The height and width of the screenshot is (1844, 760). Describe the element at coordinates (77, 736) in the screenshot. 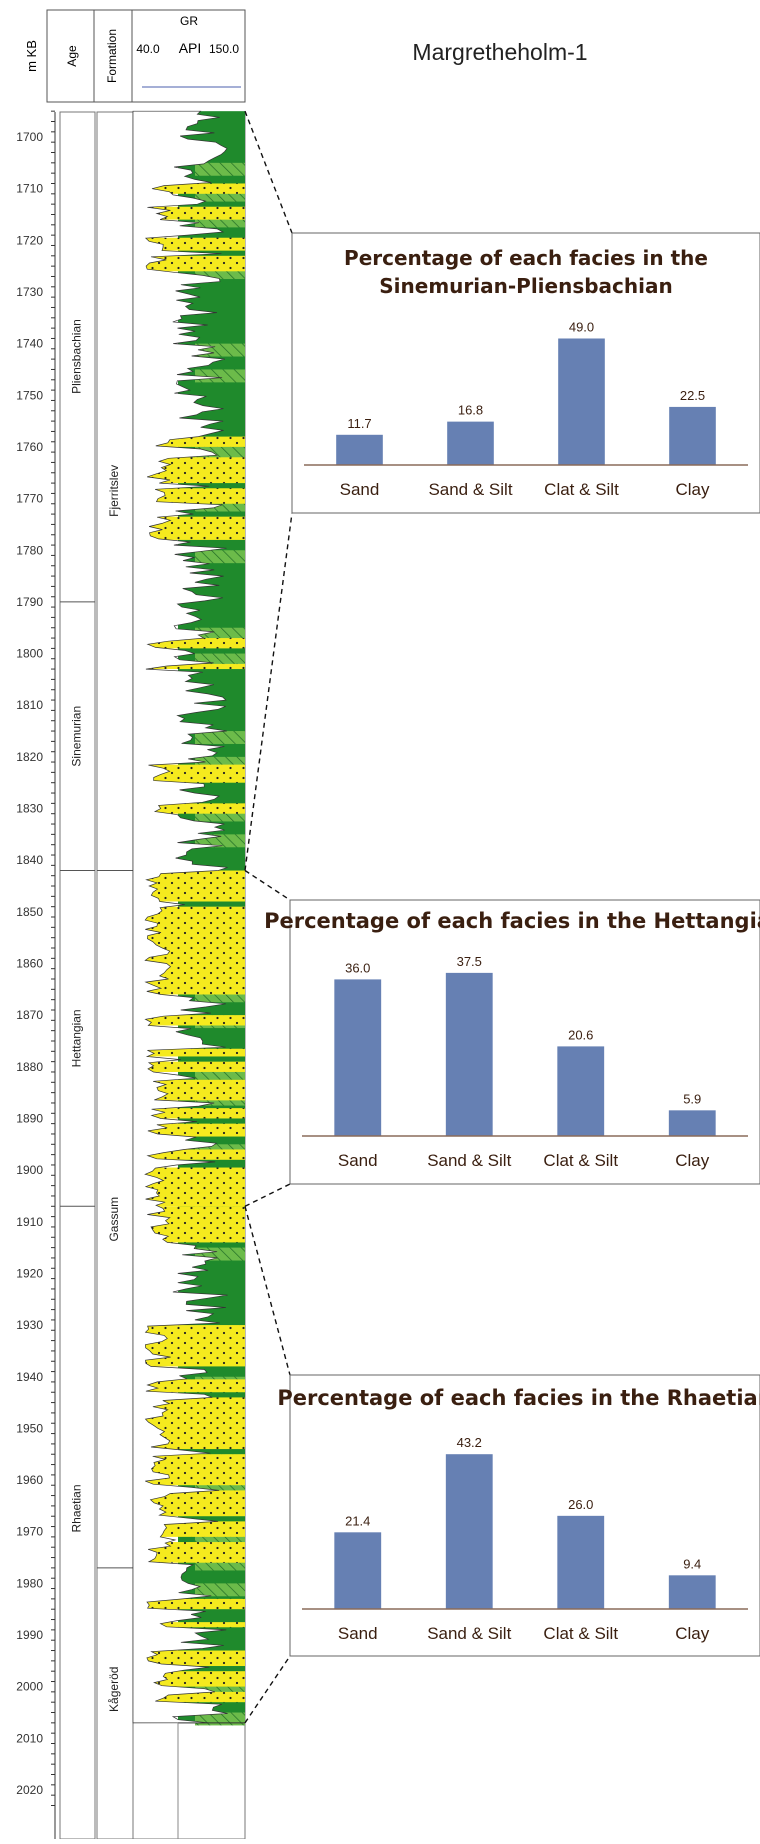

I see `age-label: Sinemurian` at that location.